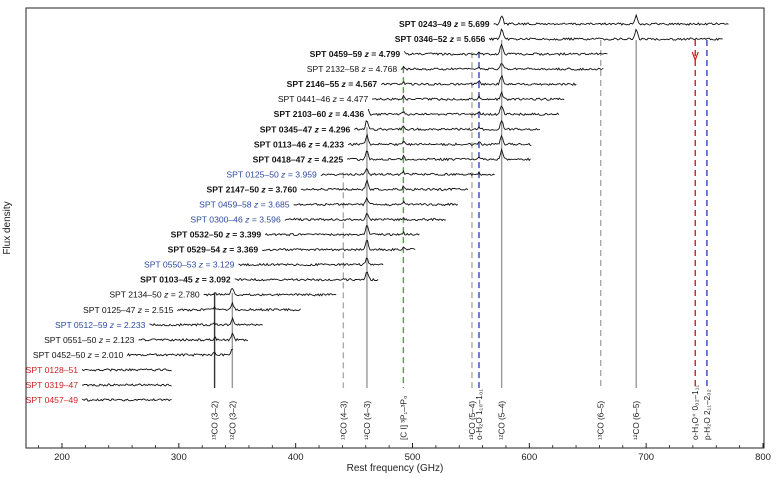 The width and height of the screenshot is (780, 477). I want to click on redshift-value: 2.233, so click(135, 325).